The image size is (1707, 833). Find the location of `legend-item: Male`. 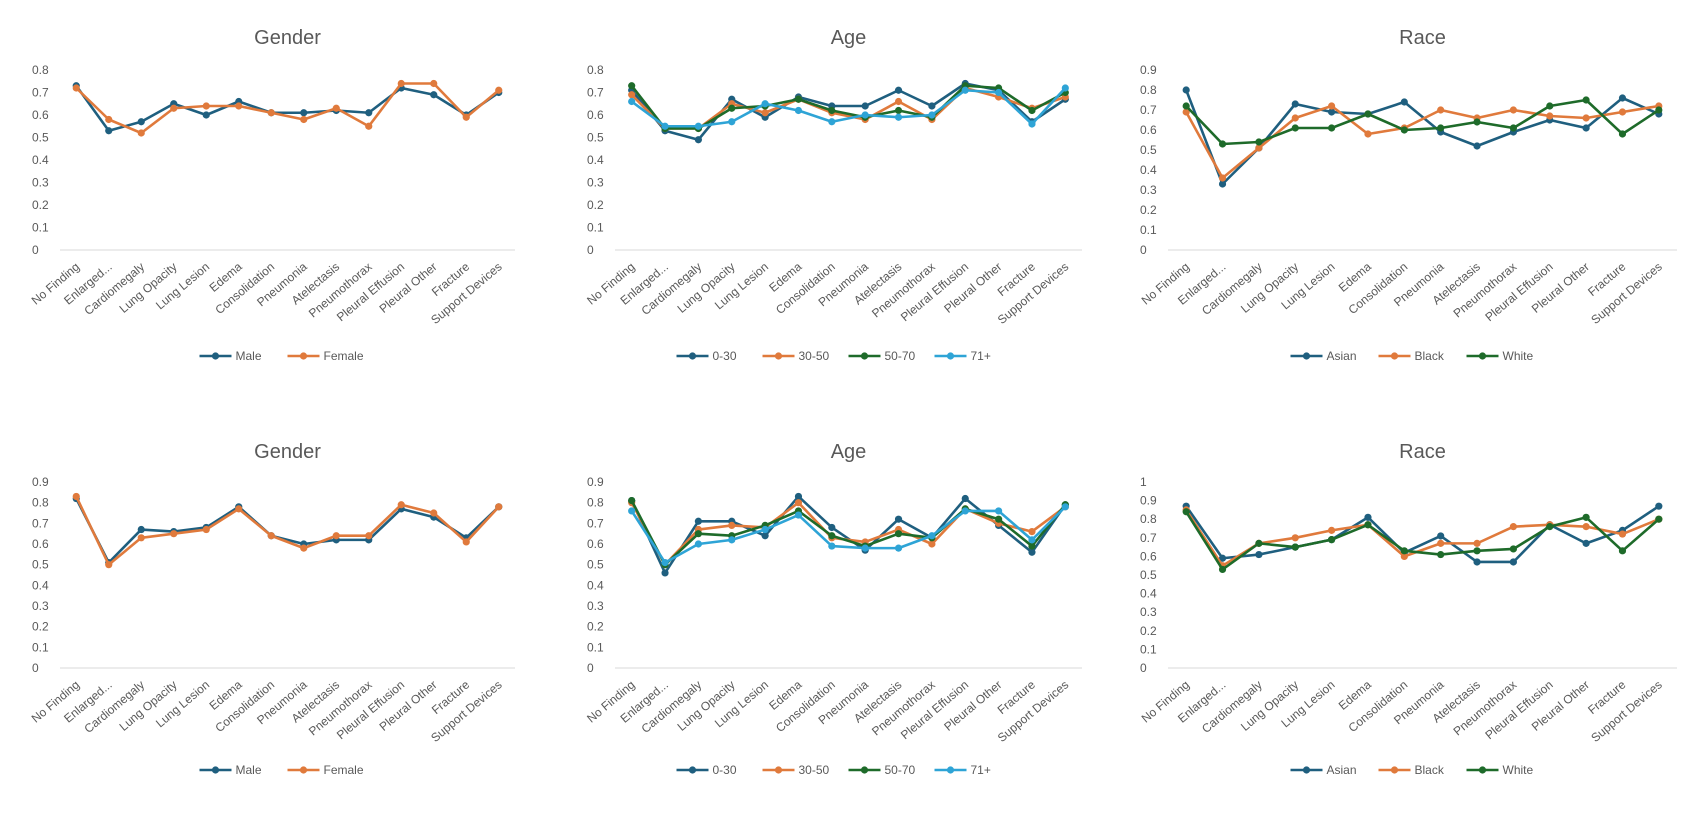

legend-item: Male is located at coordinates (230, 770).